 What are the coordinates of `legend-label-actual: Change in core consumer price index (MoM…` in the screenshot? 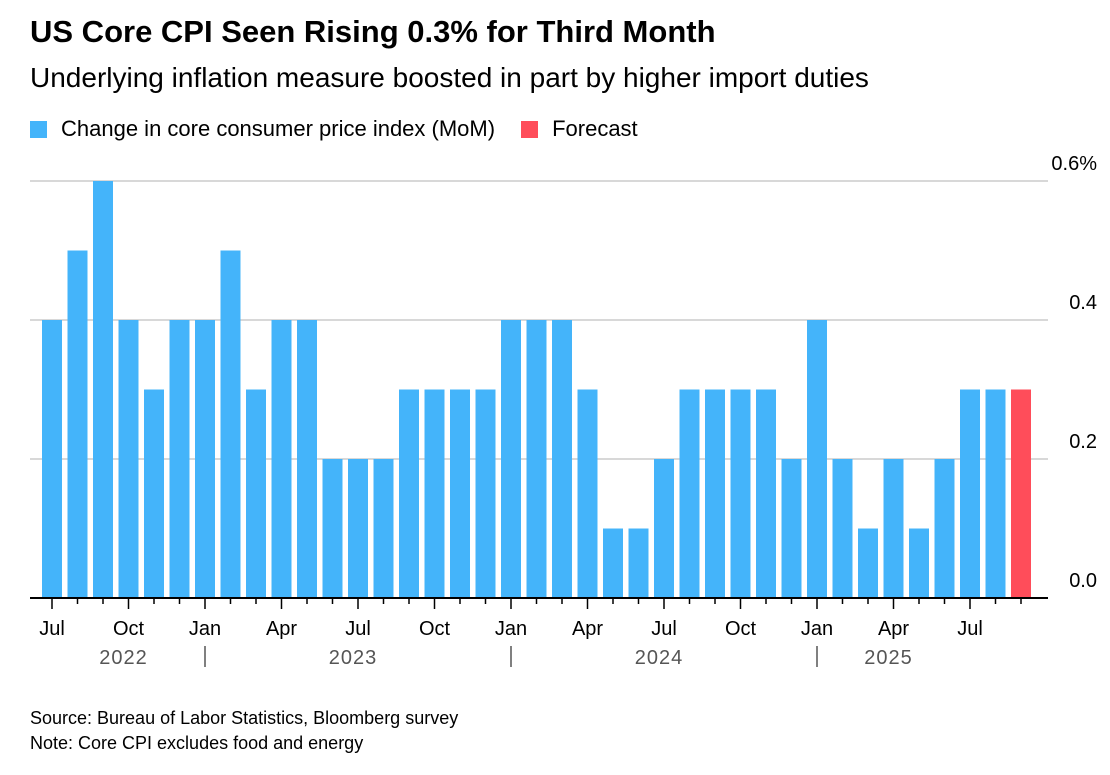 It's located at (278, 128).